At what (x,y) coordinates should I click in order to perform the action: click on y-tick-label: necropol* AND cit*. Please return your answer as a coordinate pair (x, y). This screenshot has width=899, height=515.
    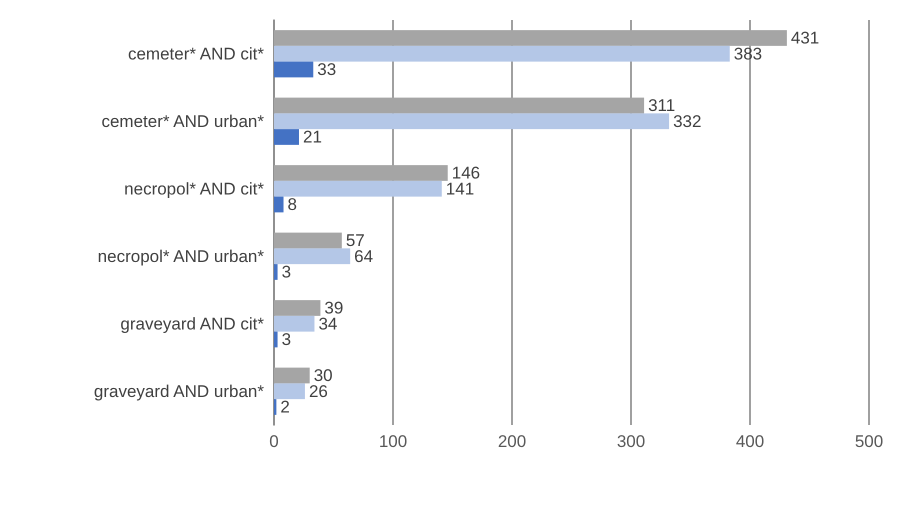
    Looking at the image, I should click on (194, 188).